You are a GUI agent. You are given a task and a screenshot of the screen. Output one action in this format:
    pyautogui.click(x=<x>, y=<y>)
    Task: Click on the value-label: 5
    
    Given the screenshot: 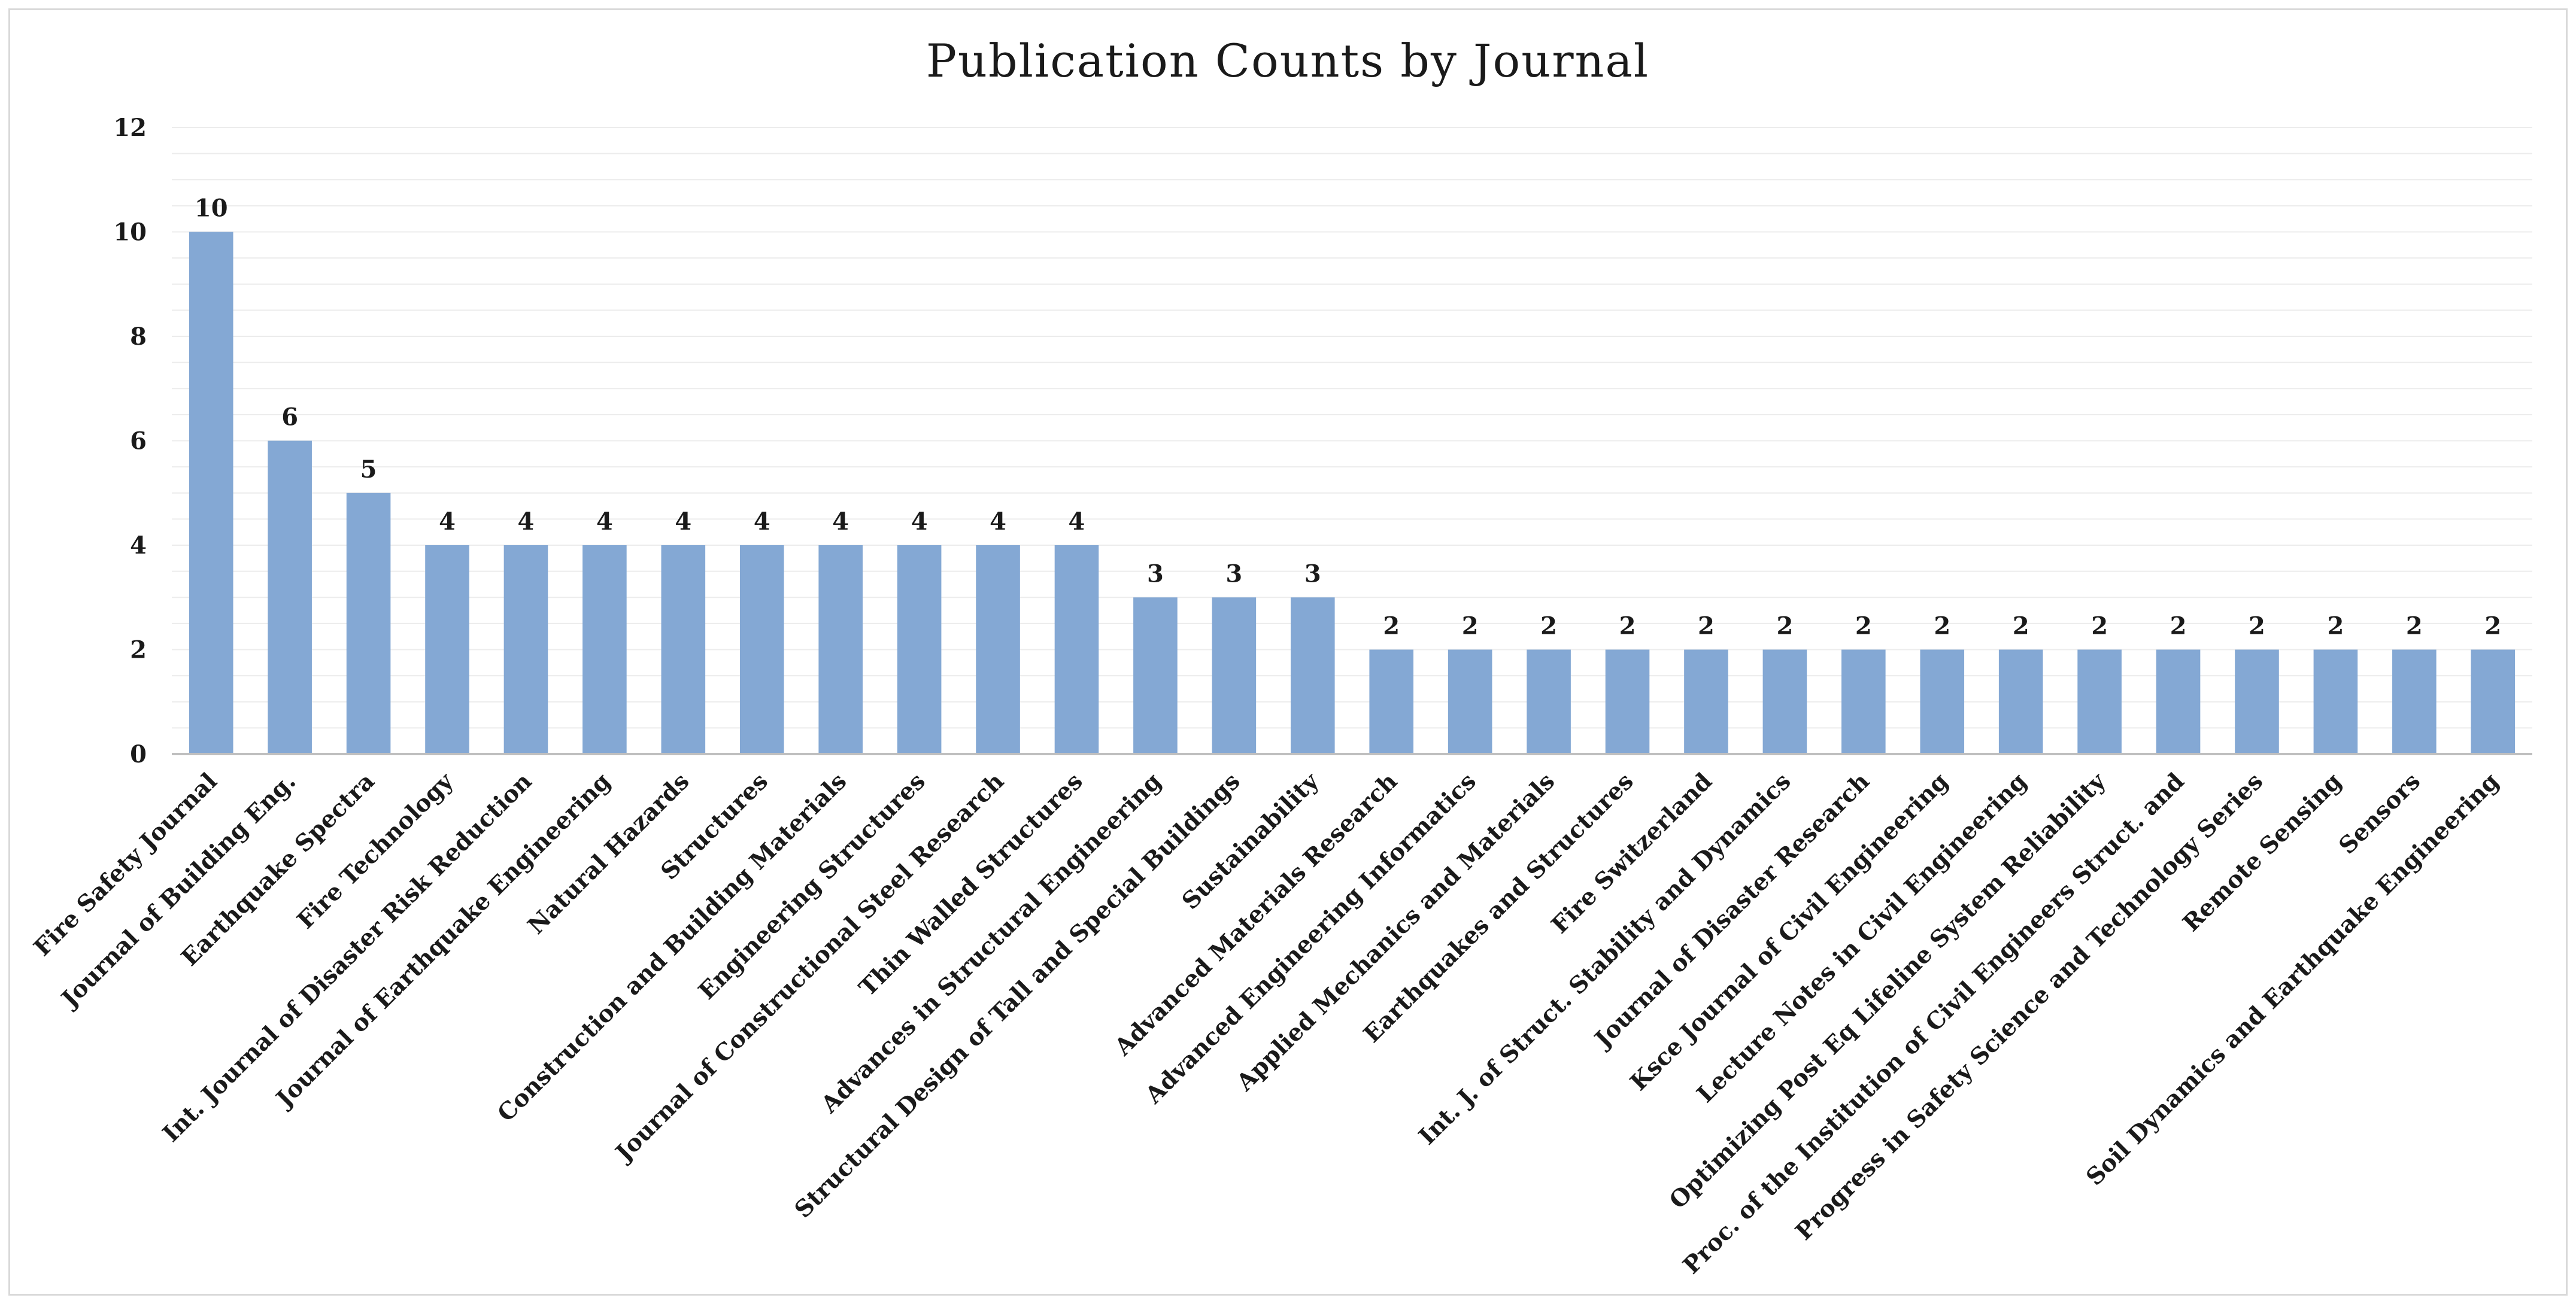 What is the action you would take?
    pyautogui.click(x=368, y=469)
    